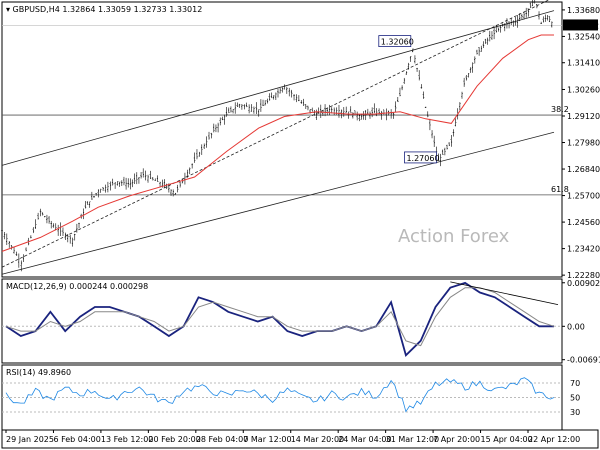 The width and height of the screenshot is (600, 450). I want to click on price-tick-label: 1.24560, so click(583, 222).